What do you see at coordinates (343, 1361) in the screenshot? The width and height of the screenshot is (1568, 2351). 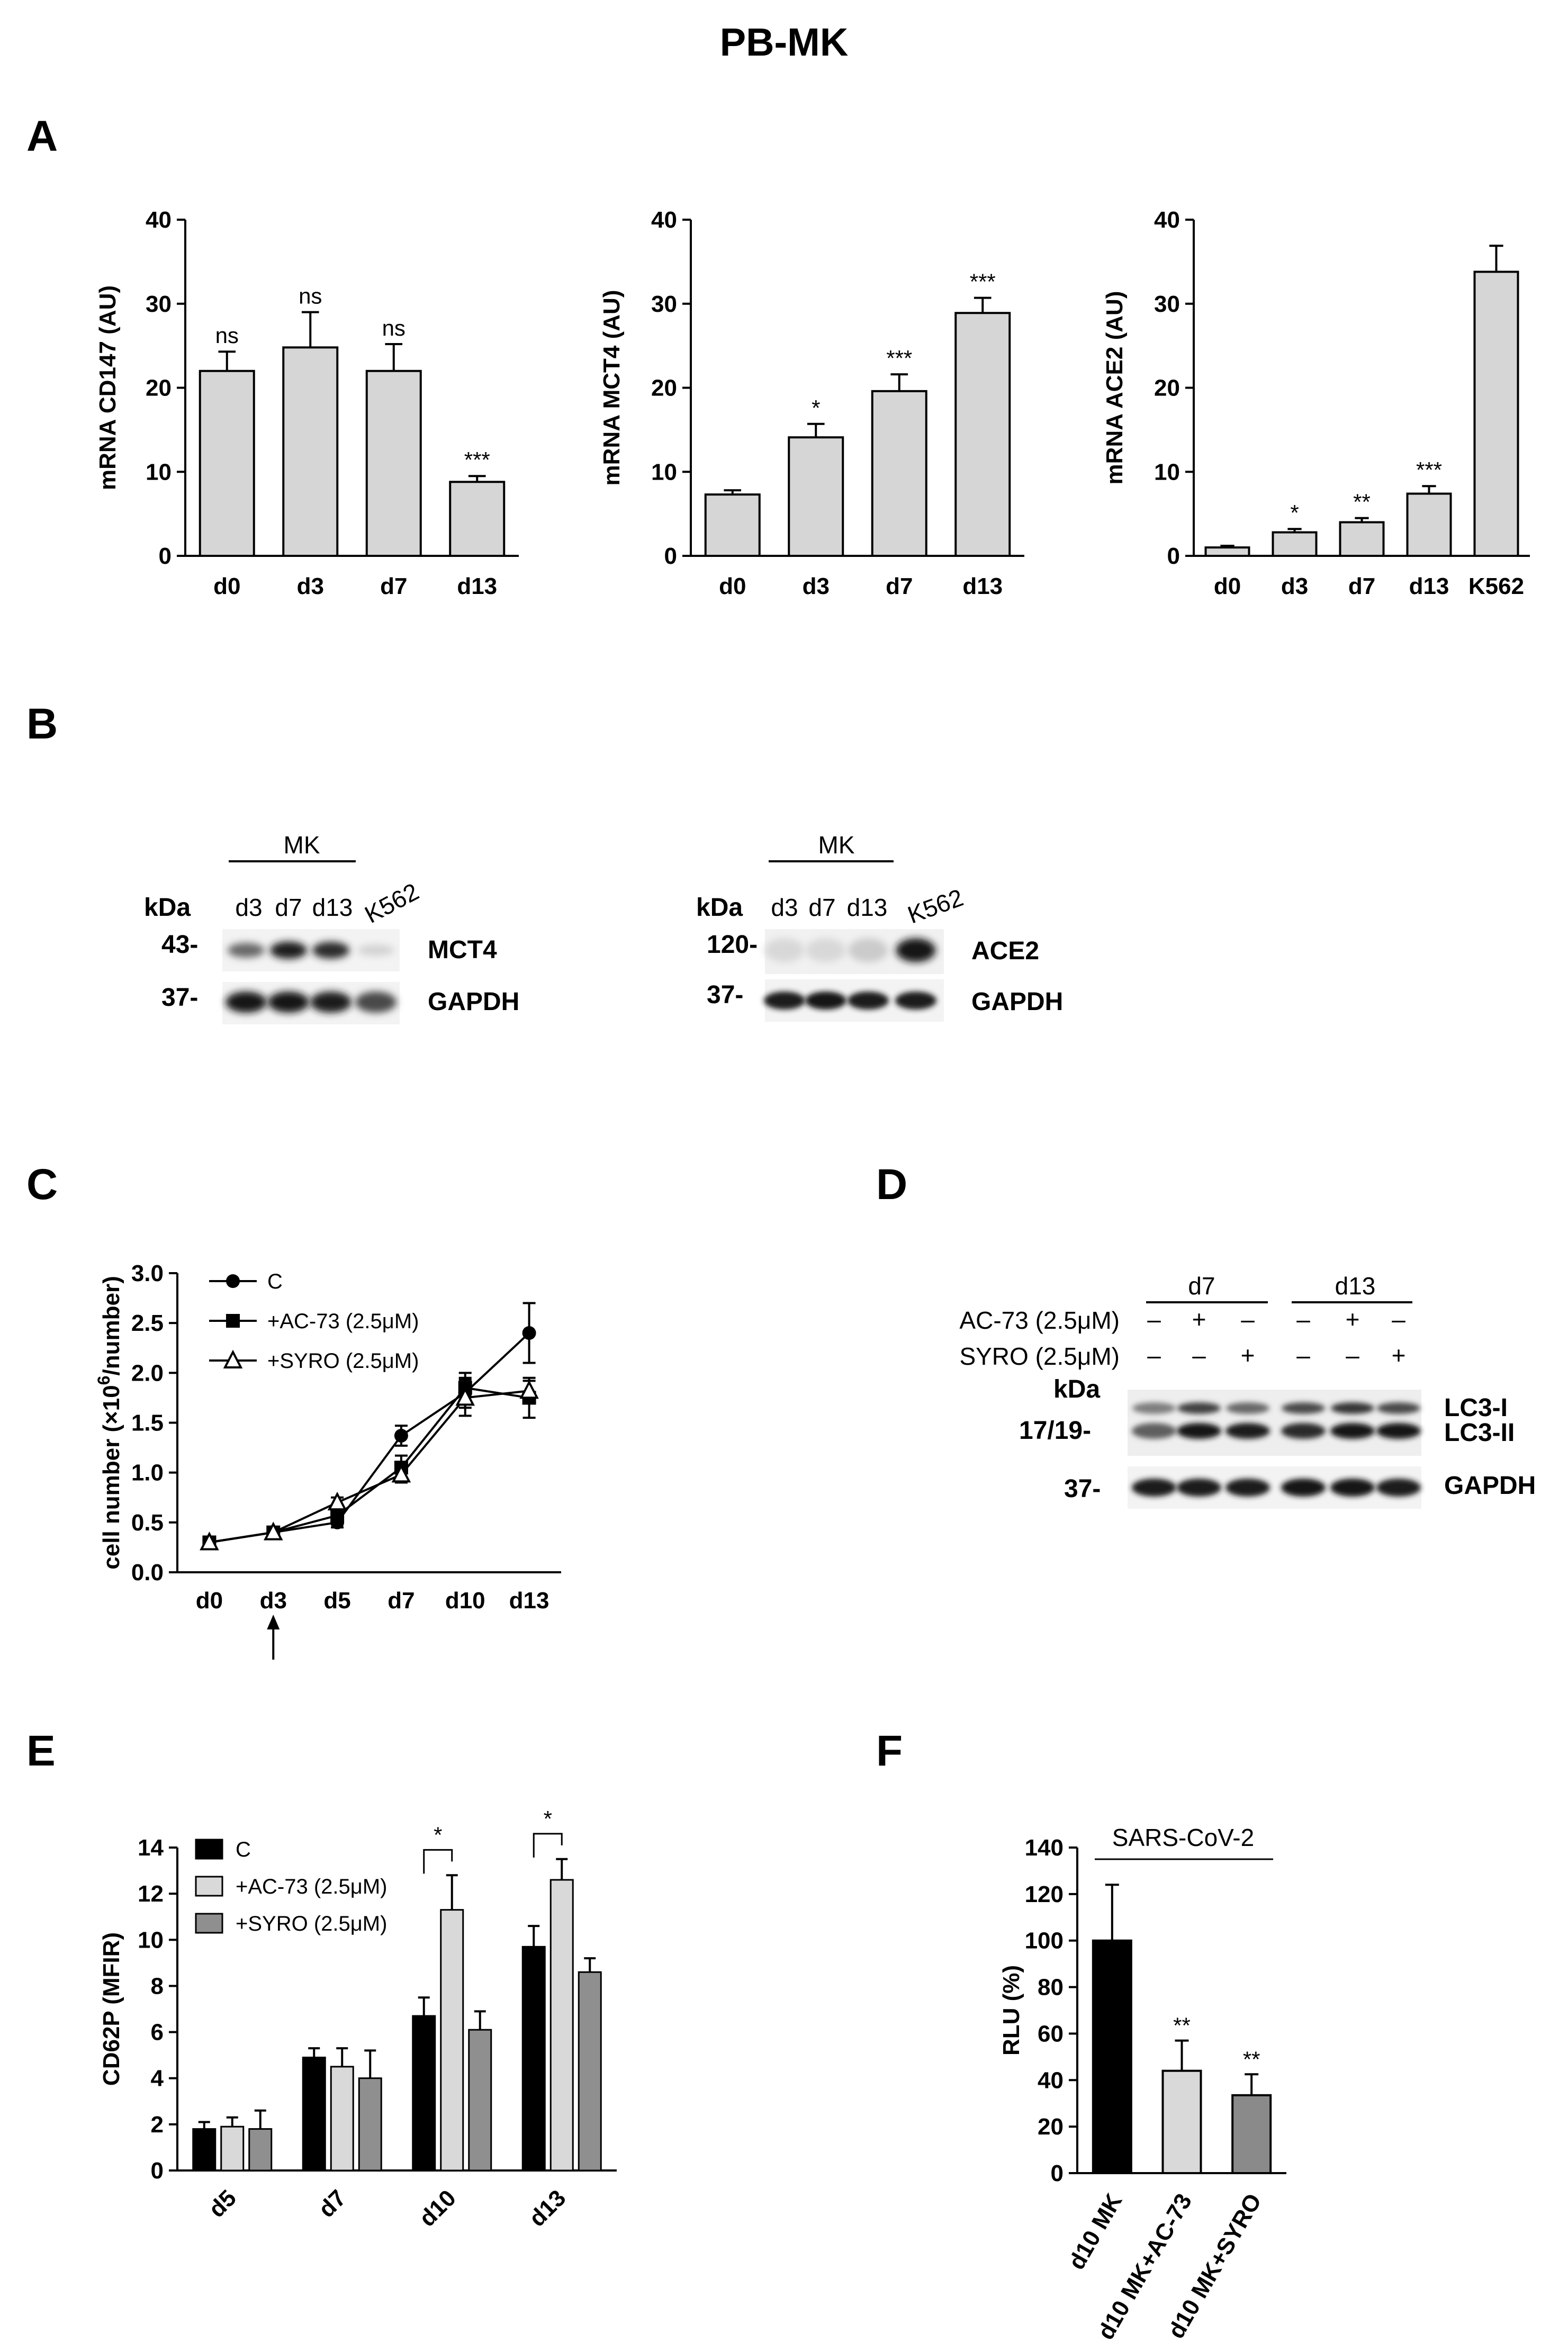 I see `legend-label: +SYRO (2.5μM)` at bounding box center [343, 1361].